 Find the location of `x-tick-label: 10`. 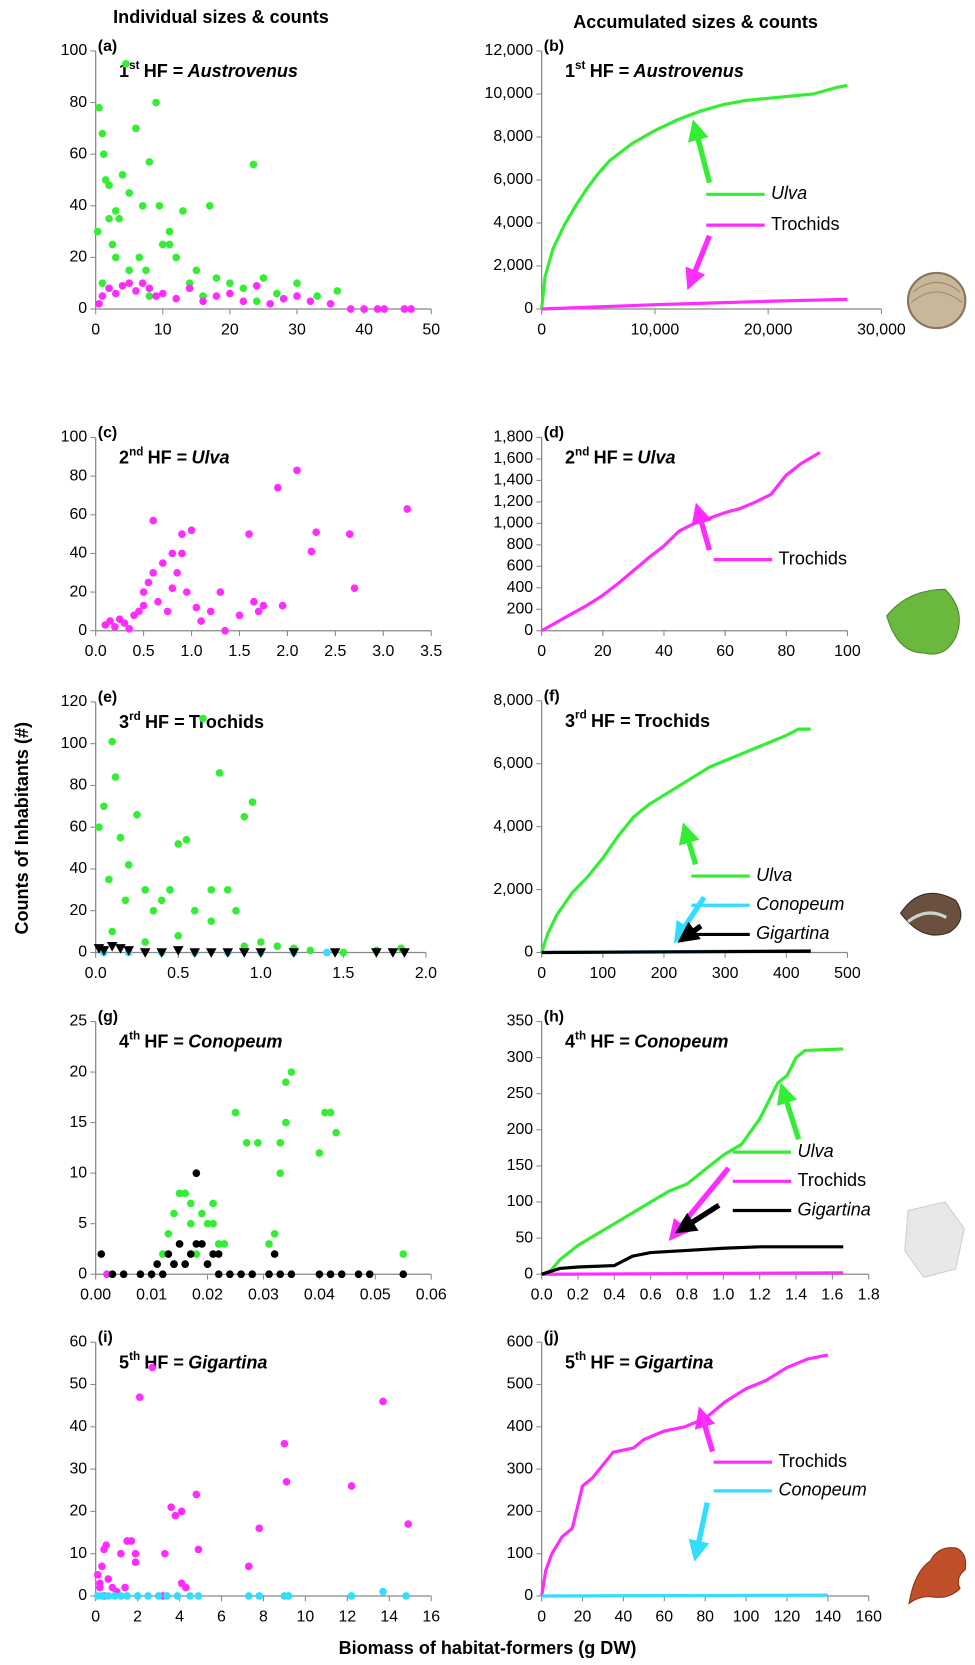

x-tick-label: 10 is located at coordinates (306, 1616).